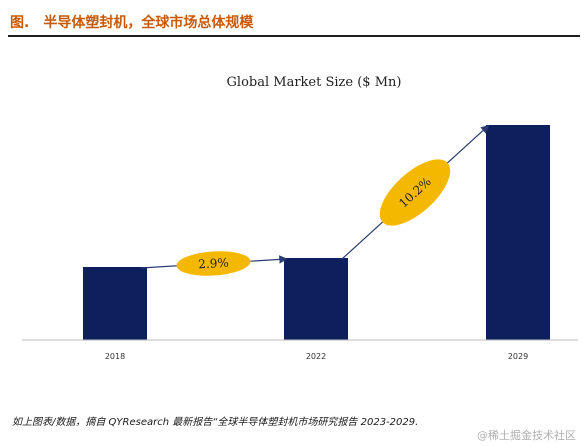 This screenshot has width=586, height=447. What do you see at coordinates (294, 36) in the screenshot?
I see `header-divider` at bounding box center [294, 36].